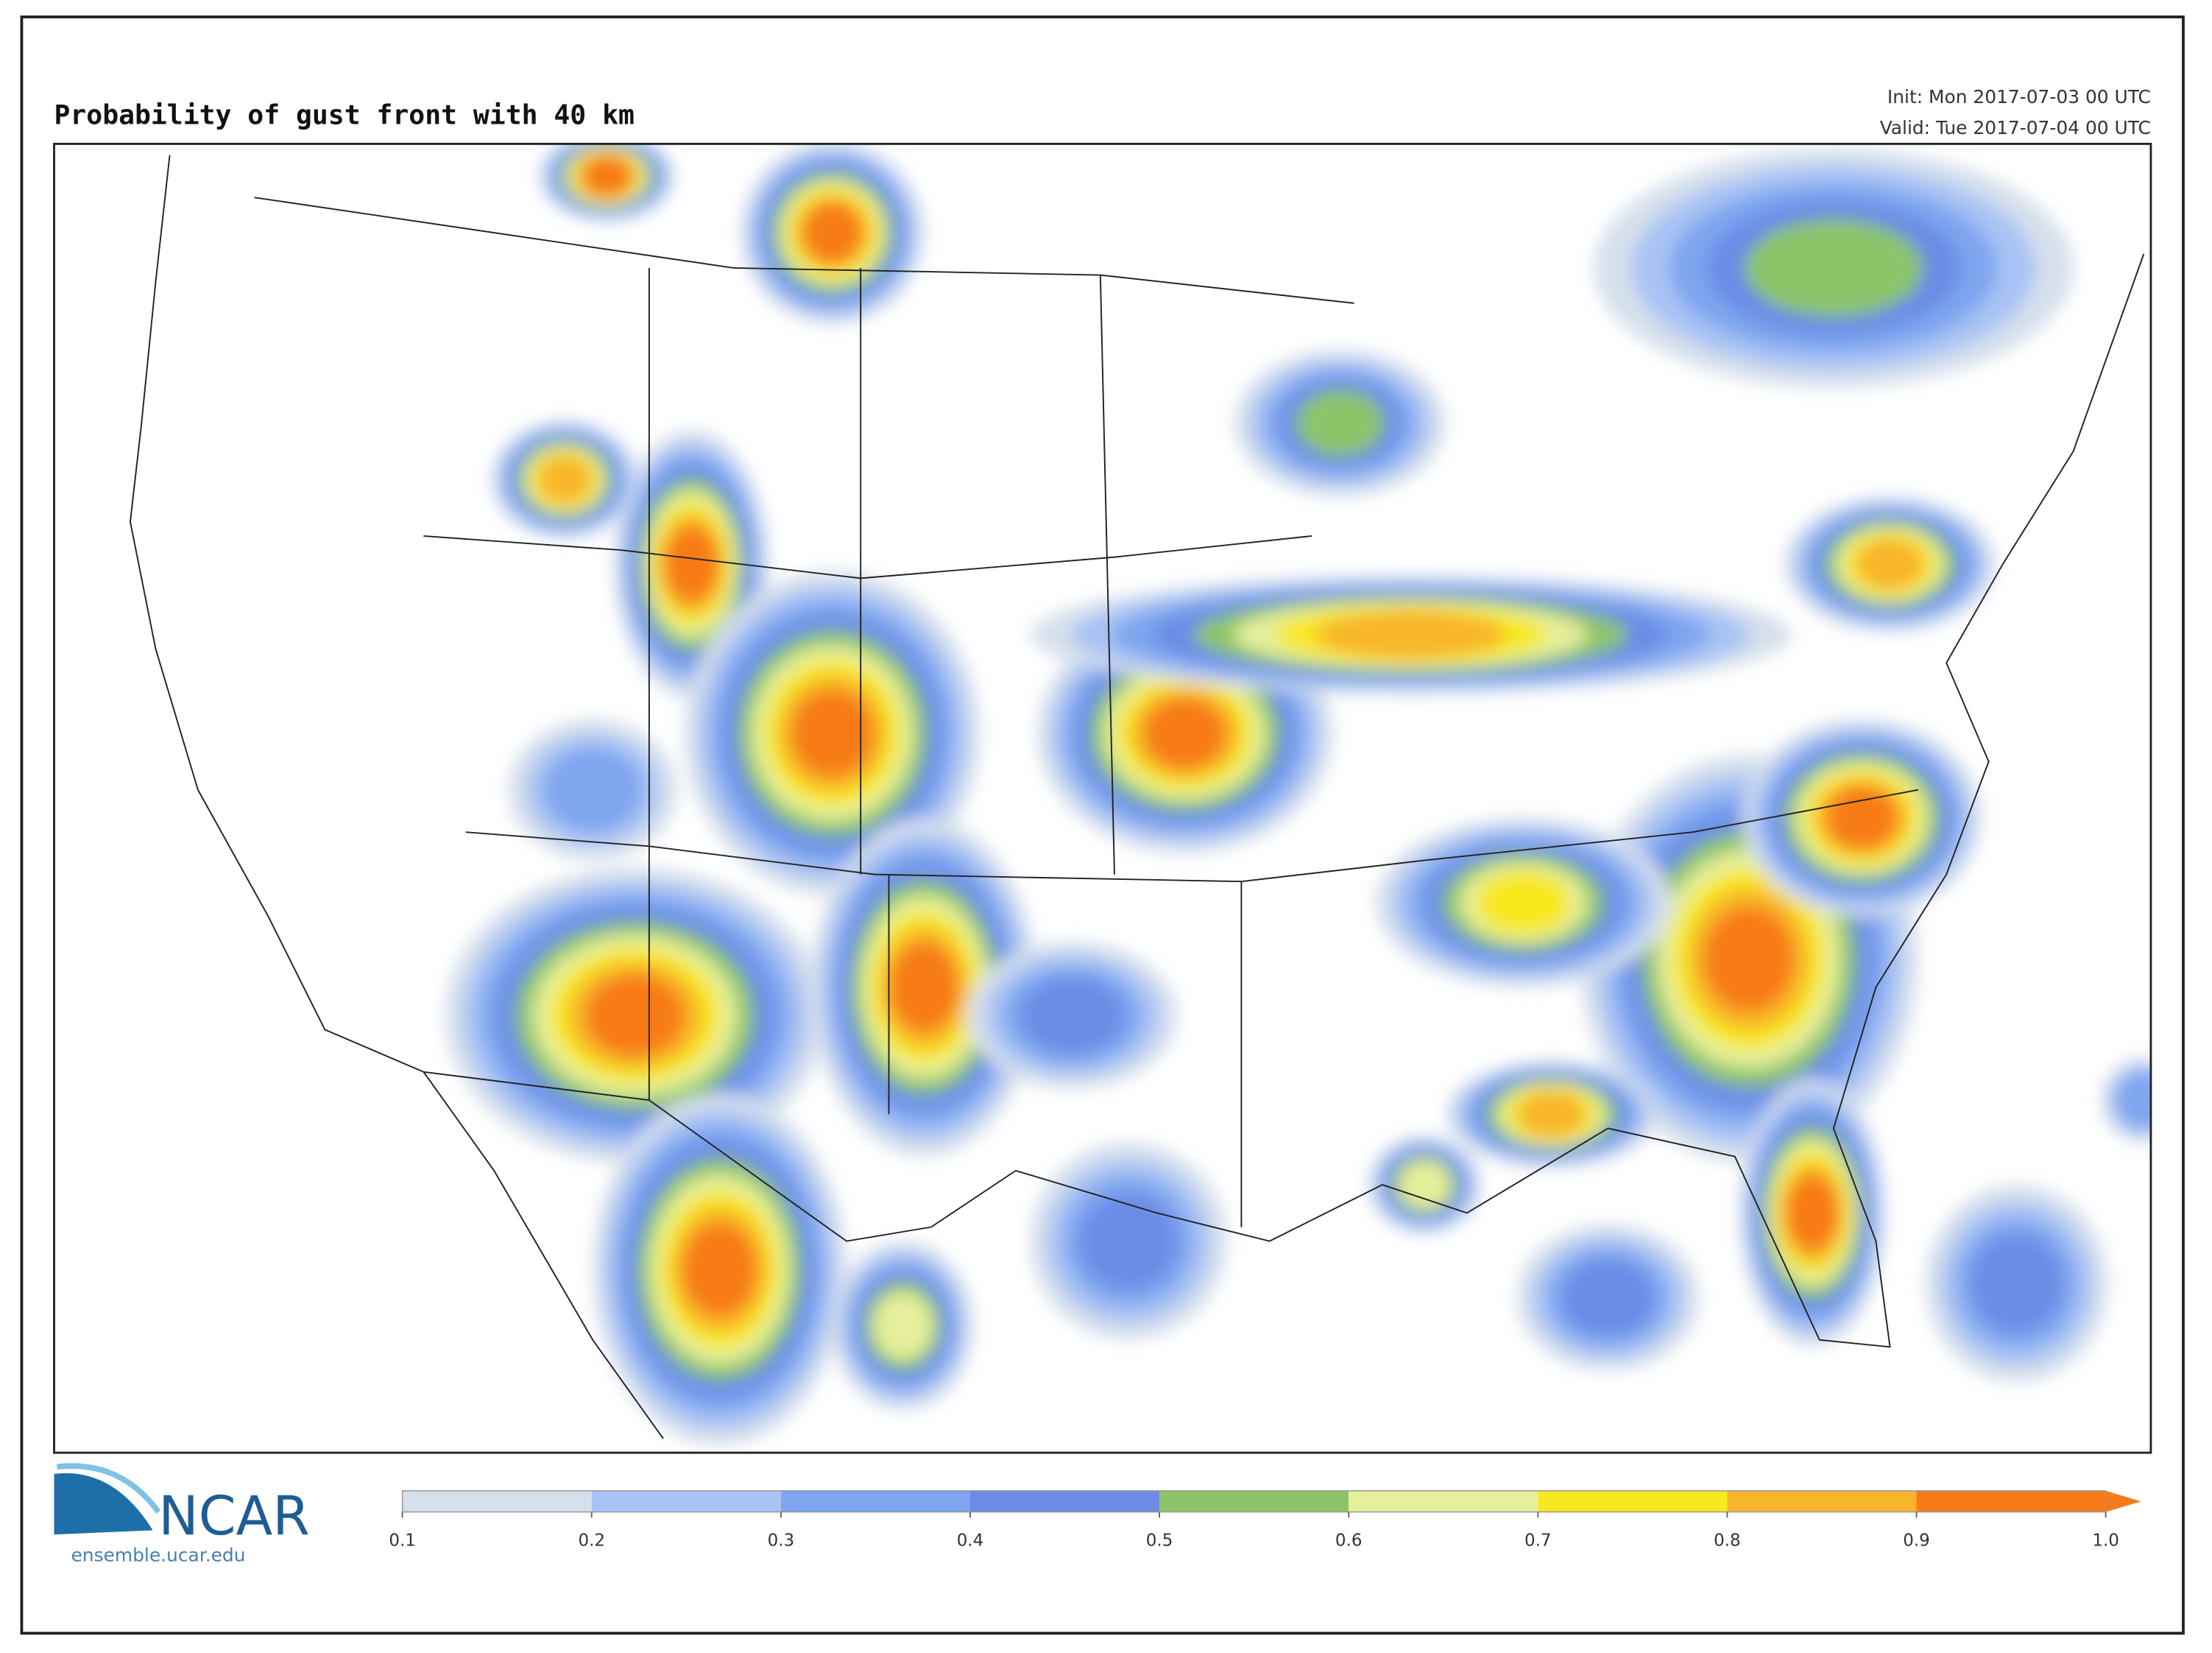 The height and width of the screenshot is (1653, 2212). What do you see at coordinates (402, 1541) in the screenshot?
I see `colorbar-tick-label: 0.1` at bounding box center [402, 1541].